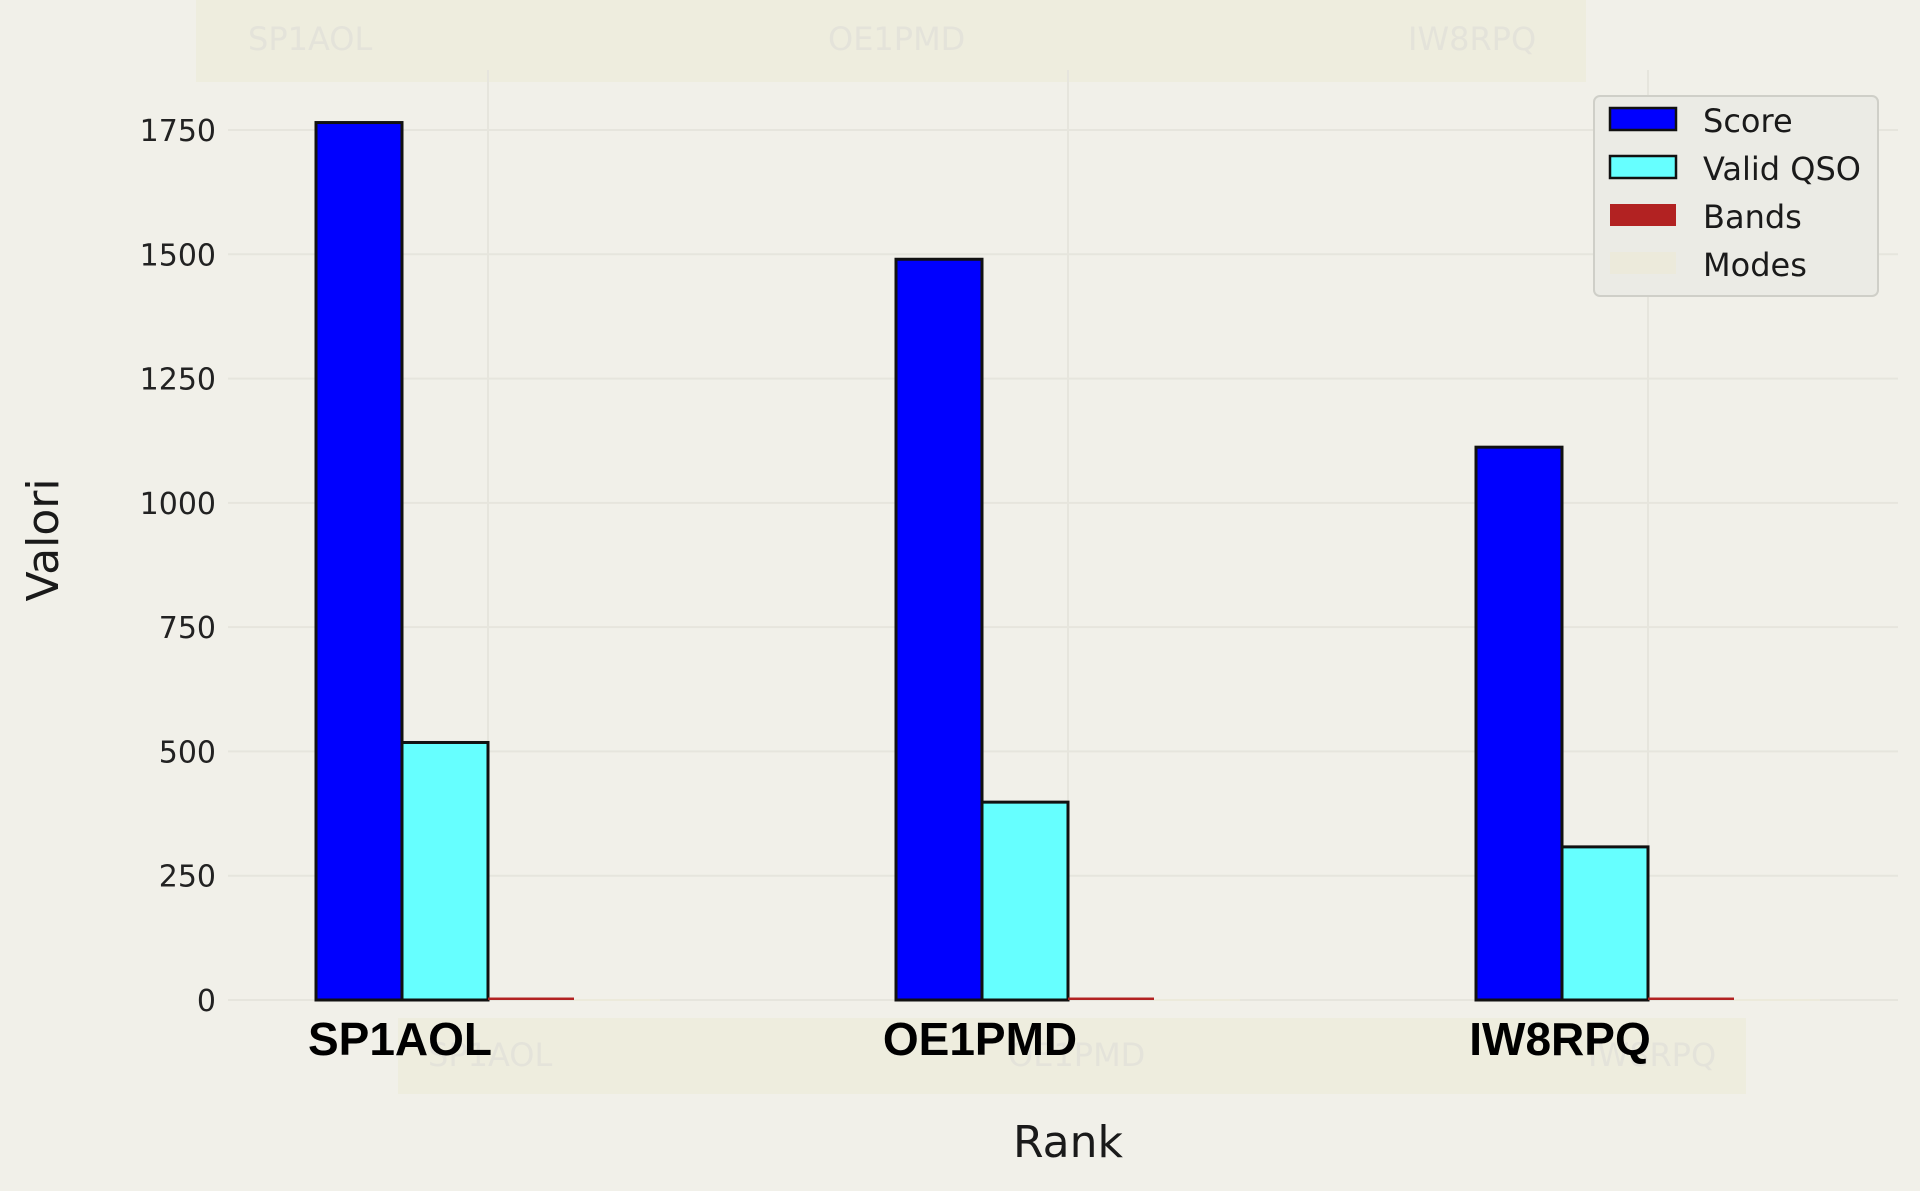  Describe the element at coordinates (1782, 169) in the screenshot. I see `legend-label: Valid QSO` at that location.